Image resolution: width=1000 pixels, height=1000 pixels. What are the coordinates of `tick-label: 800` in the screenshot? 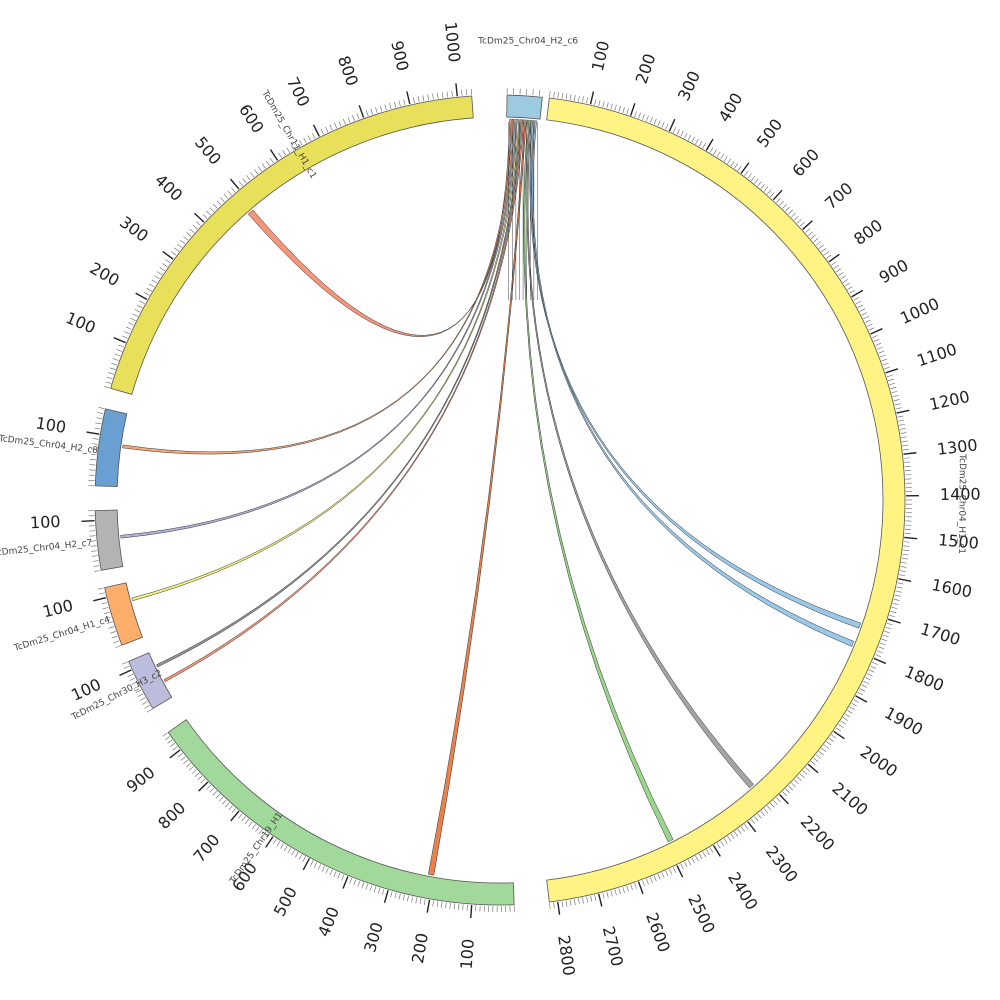 It's located at (171, 815).